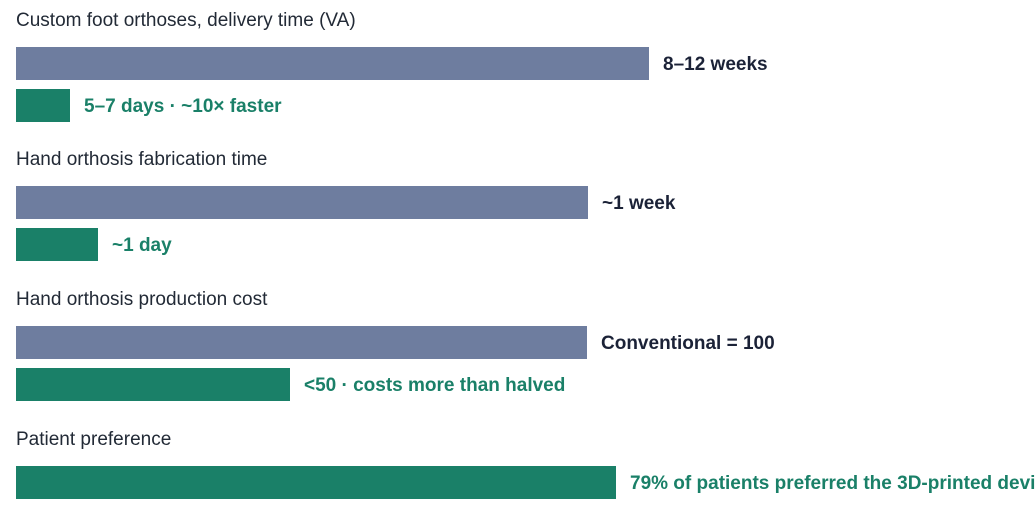 Image resolution: width=1036 pixels, height=522 pixels. I want to click on panel-title-1: Custom foot orthoses, delivery time (VA), so click(186, 20).